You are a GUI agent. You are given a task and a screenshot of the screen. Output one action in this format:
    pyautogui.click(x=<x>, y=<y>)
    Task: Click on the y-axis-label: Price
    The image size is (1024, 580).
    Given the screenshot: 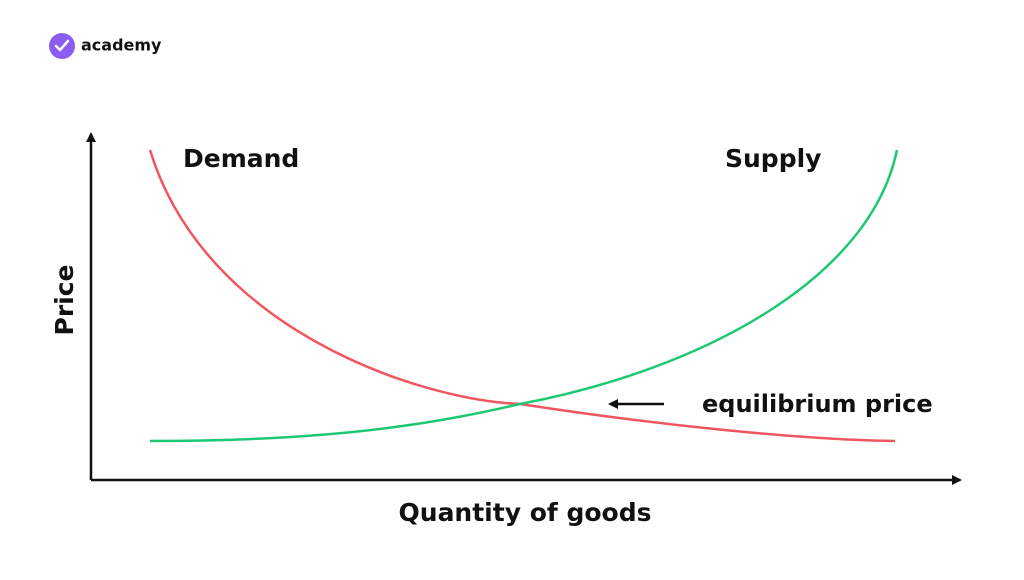 What is the action you would take?
    pyautogui.click(x=64, y=300)
    